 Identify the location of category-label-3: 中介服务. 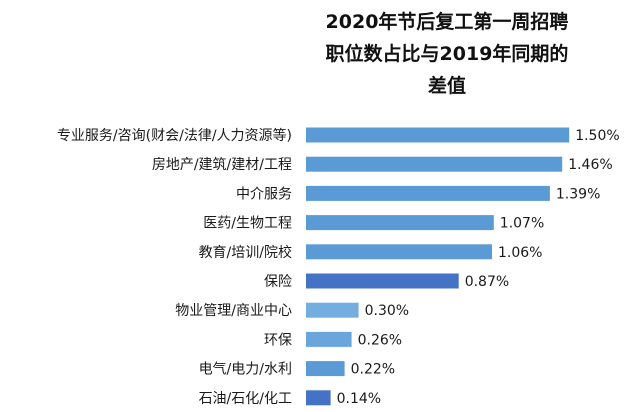
(264, 194).